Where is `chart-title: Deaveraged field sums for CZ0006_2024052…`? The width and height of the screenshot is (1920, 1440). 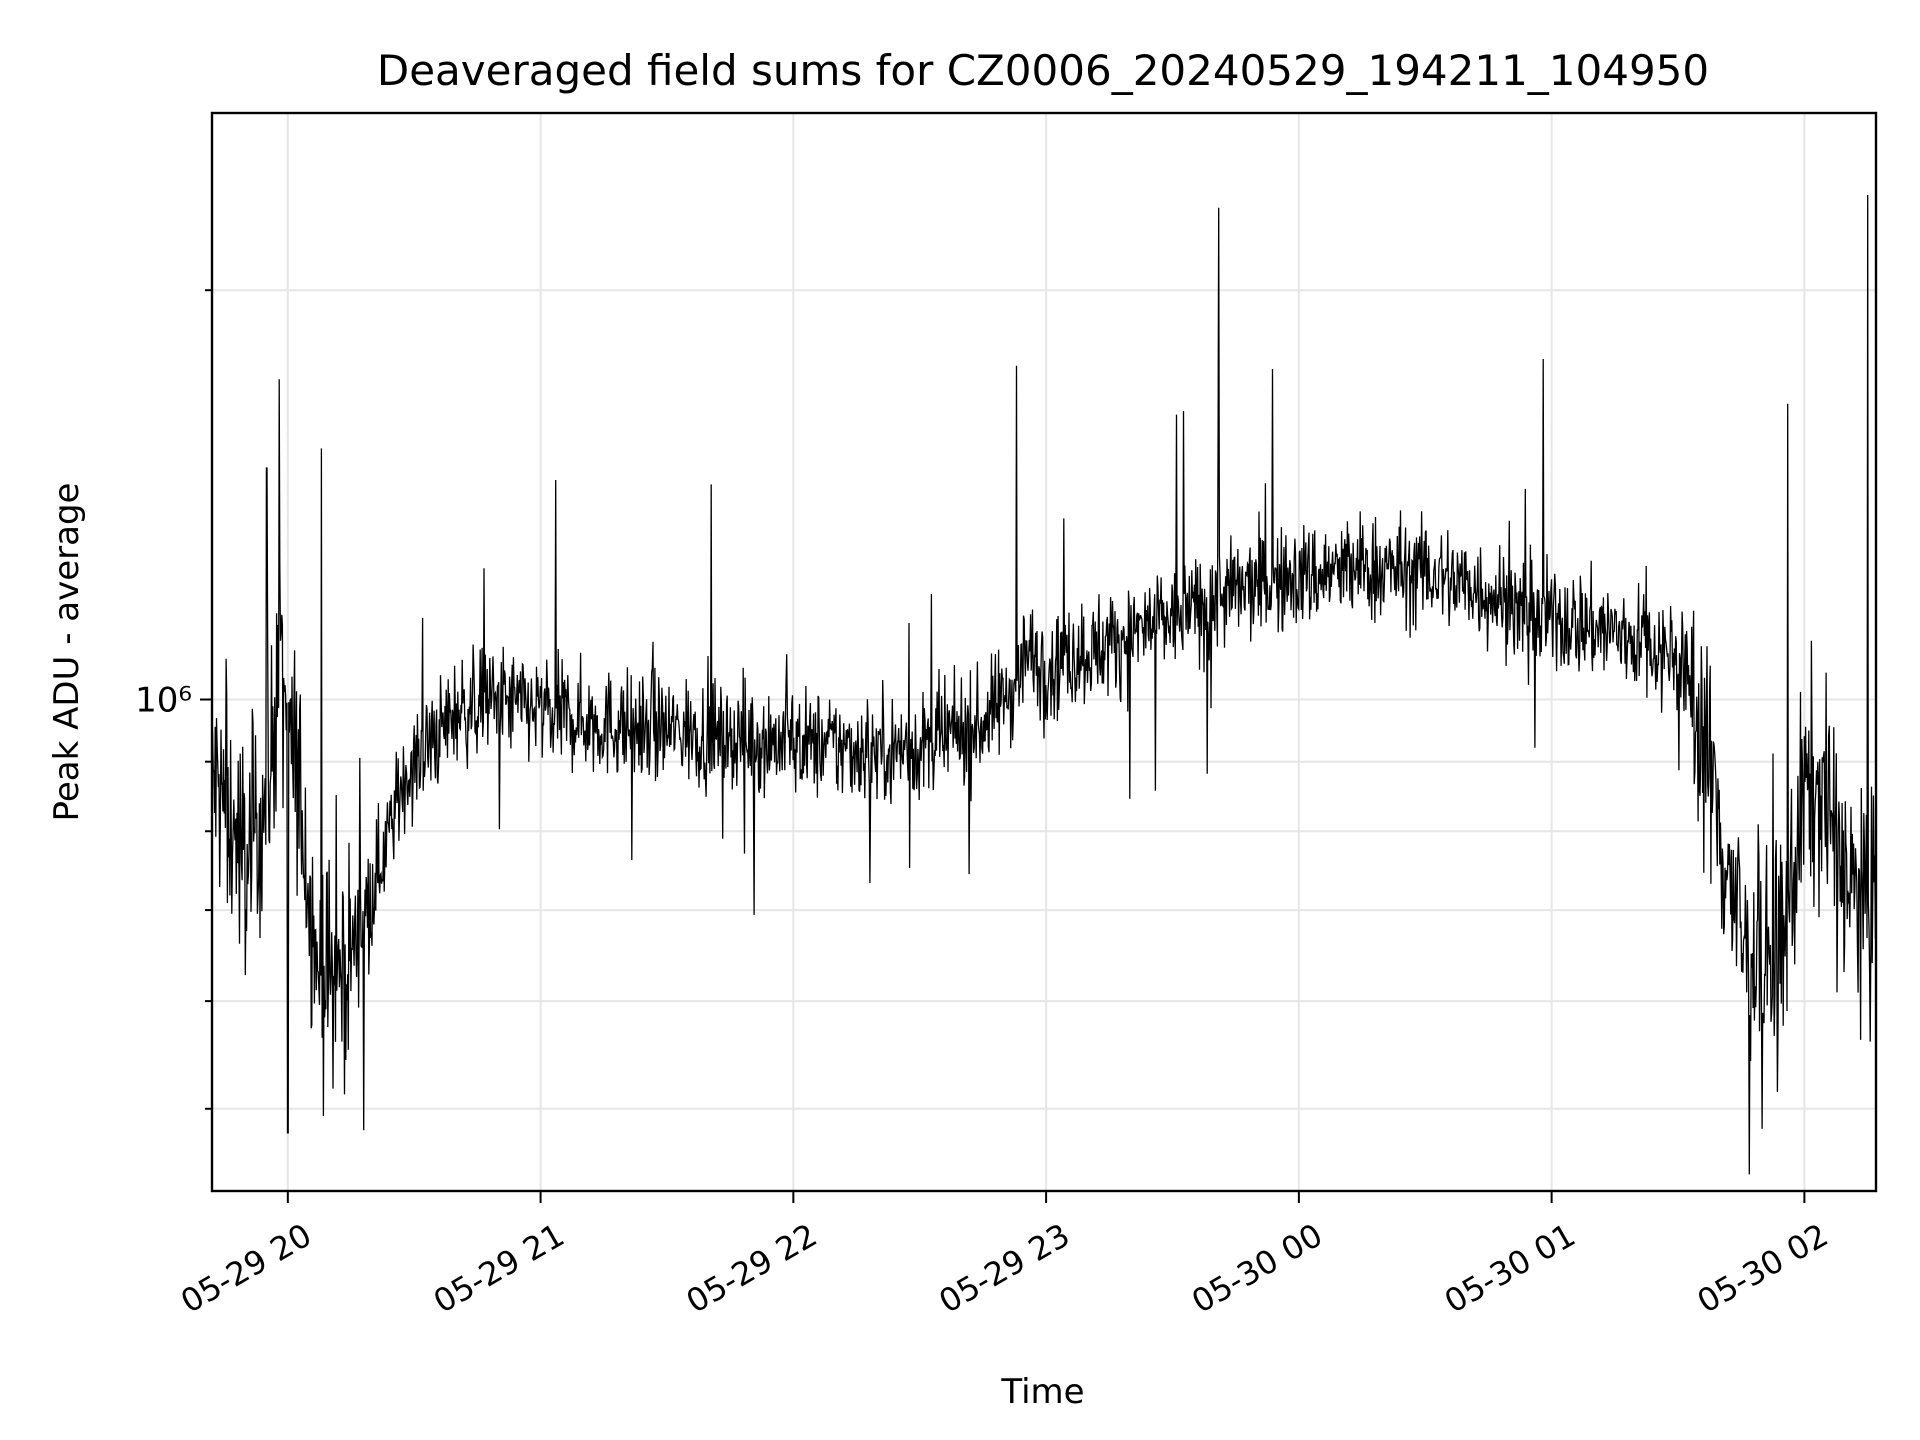
chart-title: Deaveraged field sums for CZ0006_2024052… is located at coordinates (1043, 70).